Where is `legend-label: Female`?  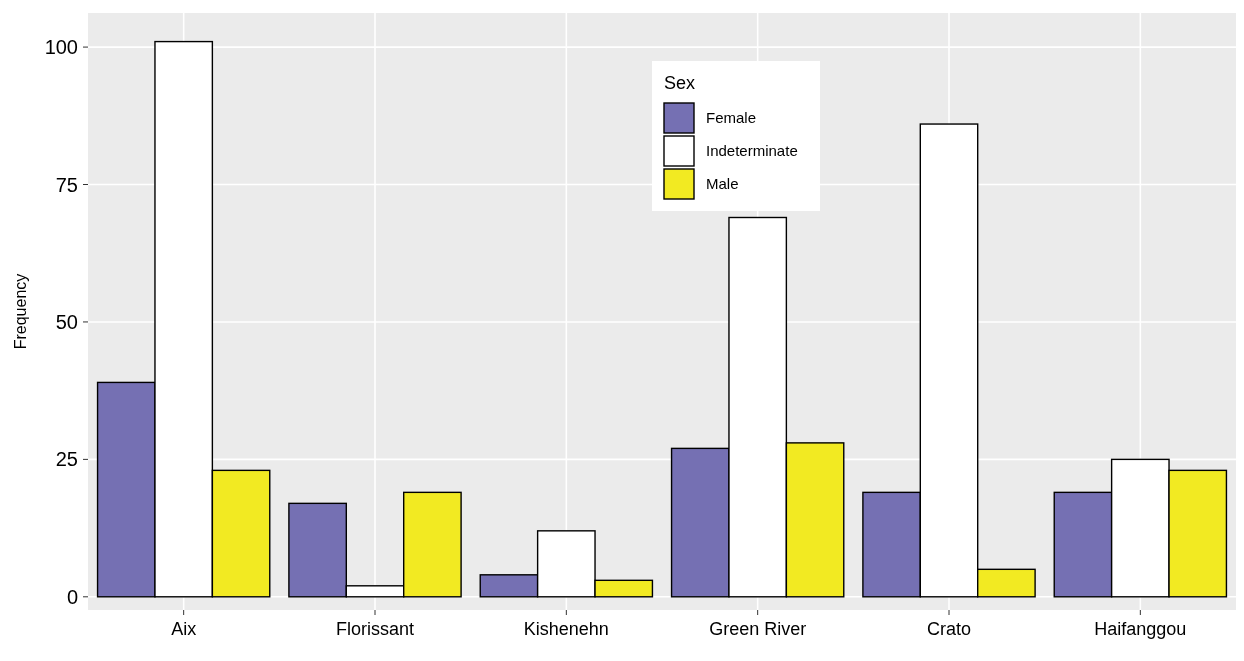 legend-label: Female is located at coordinates (731, 118).